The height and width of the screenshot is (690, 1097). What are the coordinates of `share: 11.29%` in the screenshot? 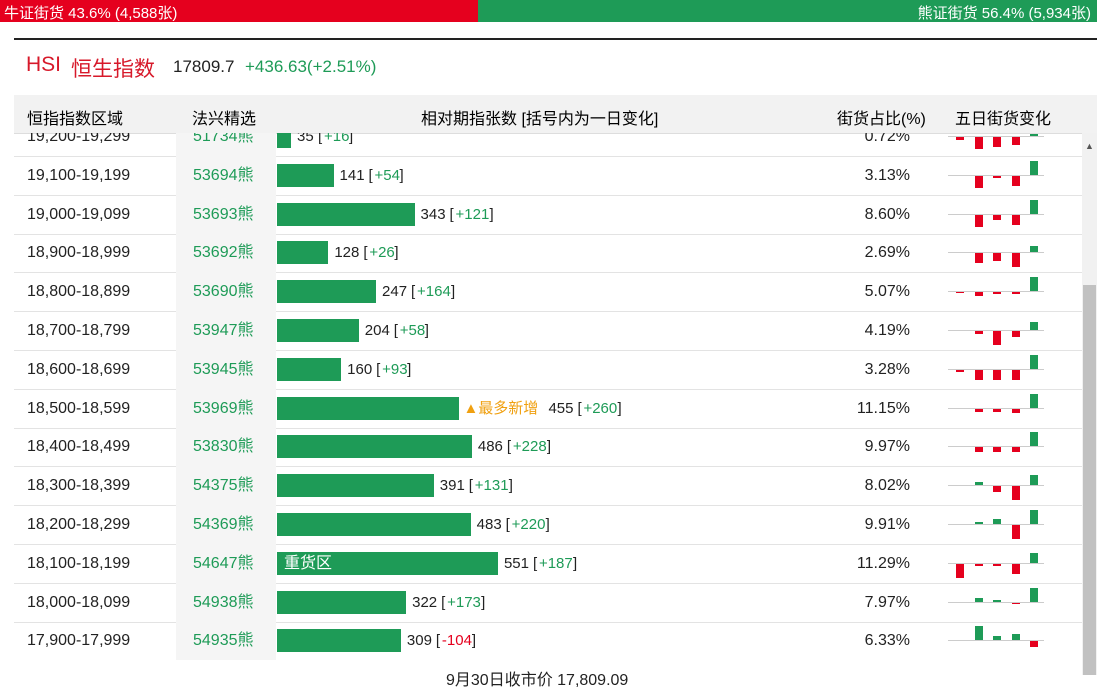 It's located at (883, 563).